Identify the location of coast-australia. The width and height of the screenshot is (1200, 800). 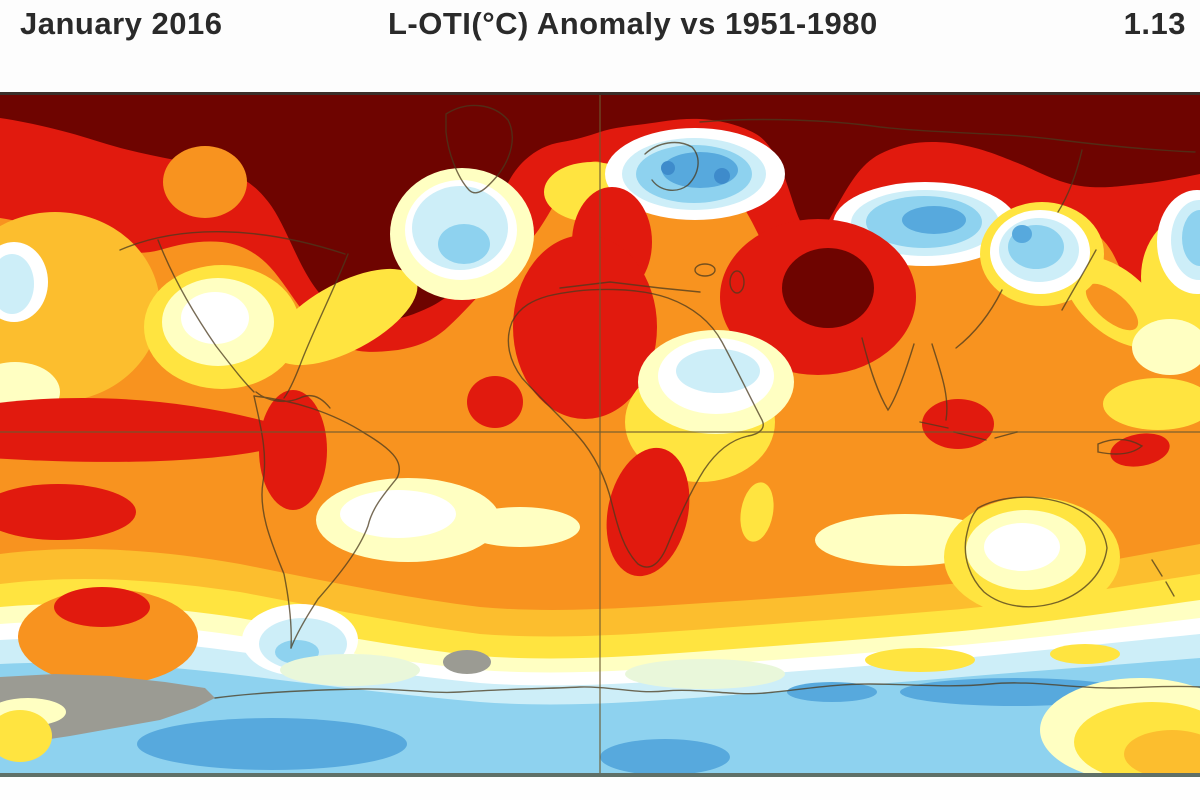
(1036, 552).